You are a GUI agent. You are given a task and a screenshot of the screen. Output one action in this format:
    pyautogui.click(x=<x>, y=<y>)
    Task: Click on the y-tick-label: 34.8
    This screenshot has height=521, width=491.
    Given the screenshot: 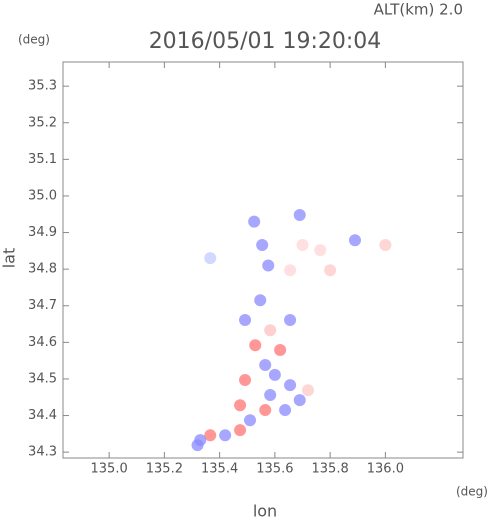 What is the action you would take?
    pyautogui.click(x=42, y=269)
    